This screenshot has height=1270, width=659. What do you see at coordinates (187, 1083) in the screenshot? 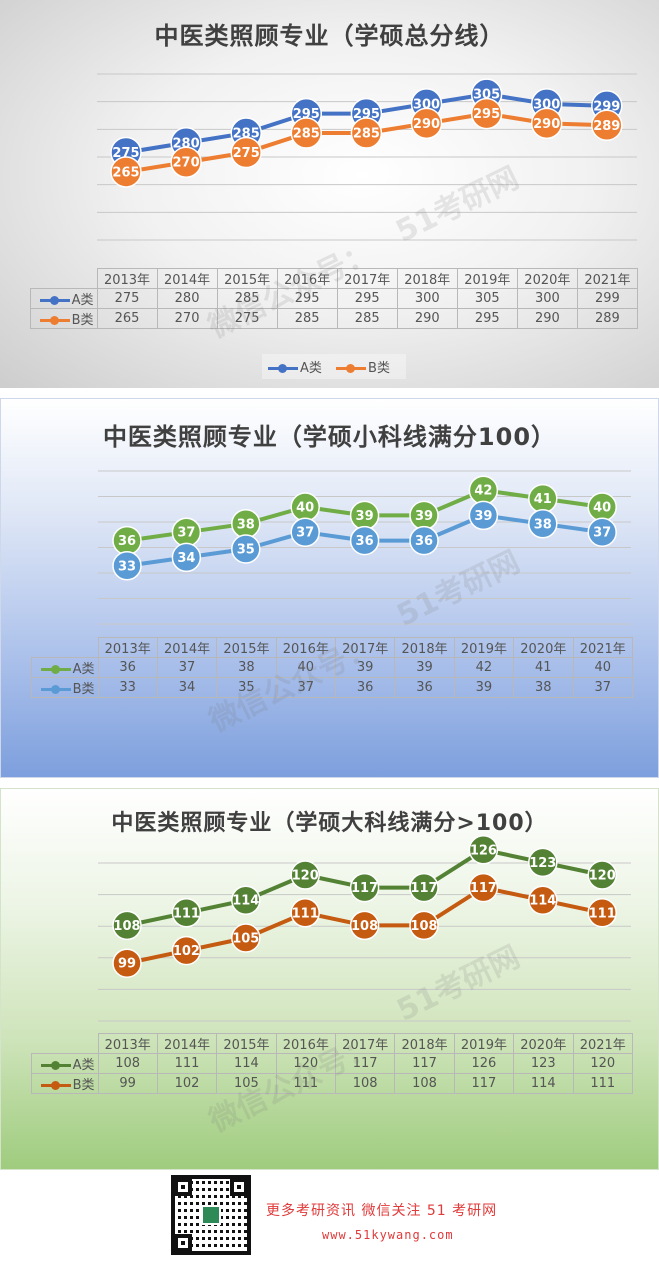
I see `table-cell: 102` at bounding box center [187, 1083].